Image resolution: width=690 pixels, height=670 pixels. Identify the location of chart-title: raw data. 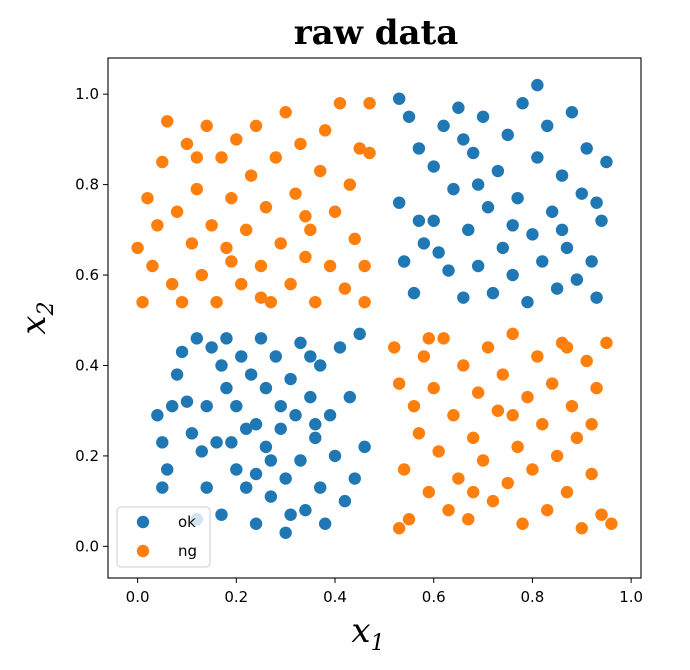
(376, 33).